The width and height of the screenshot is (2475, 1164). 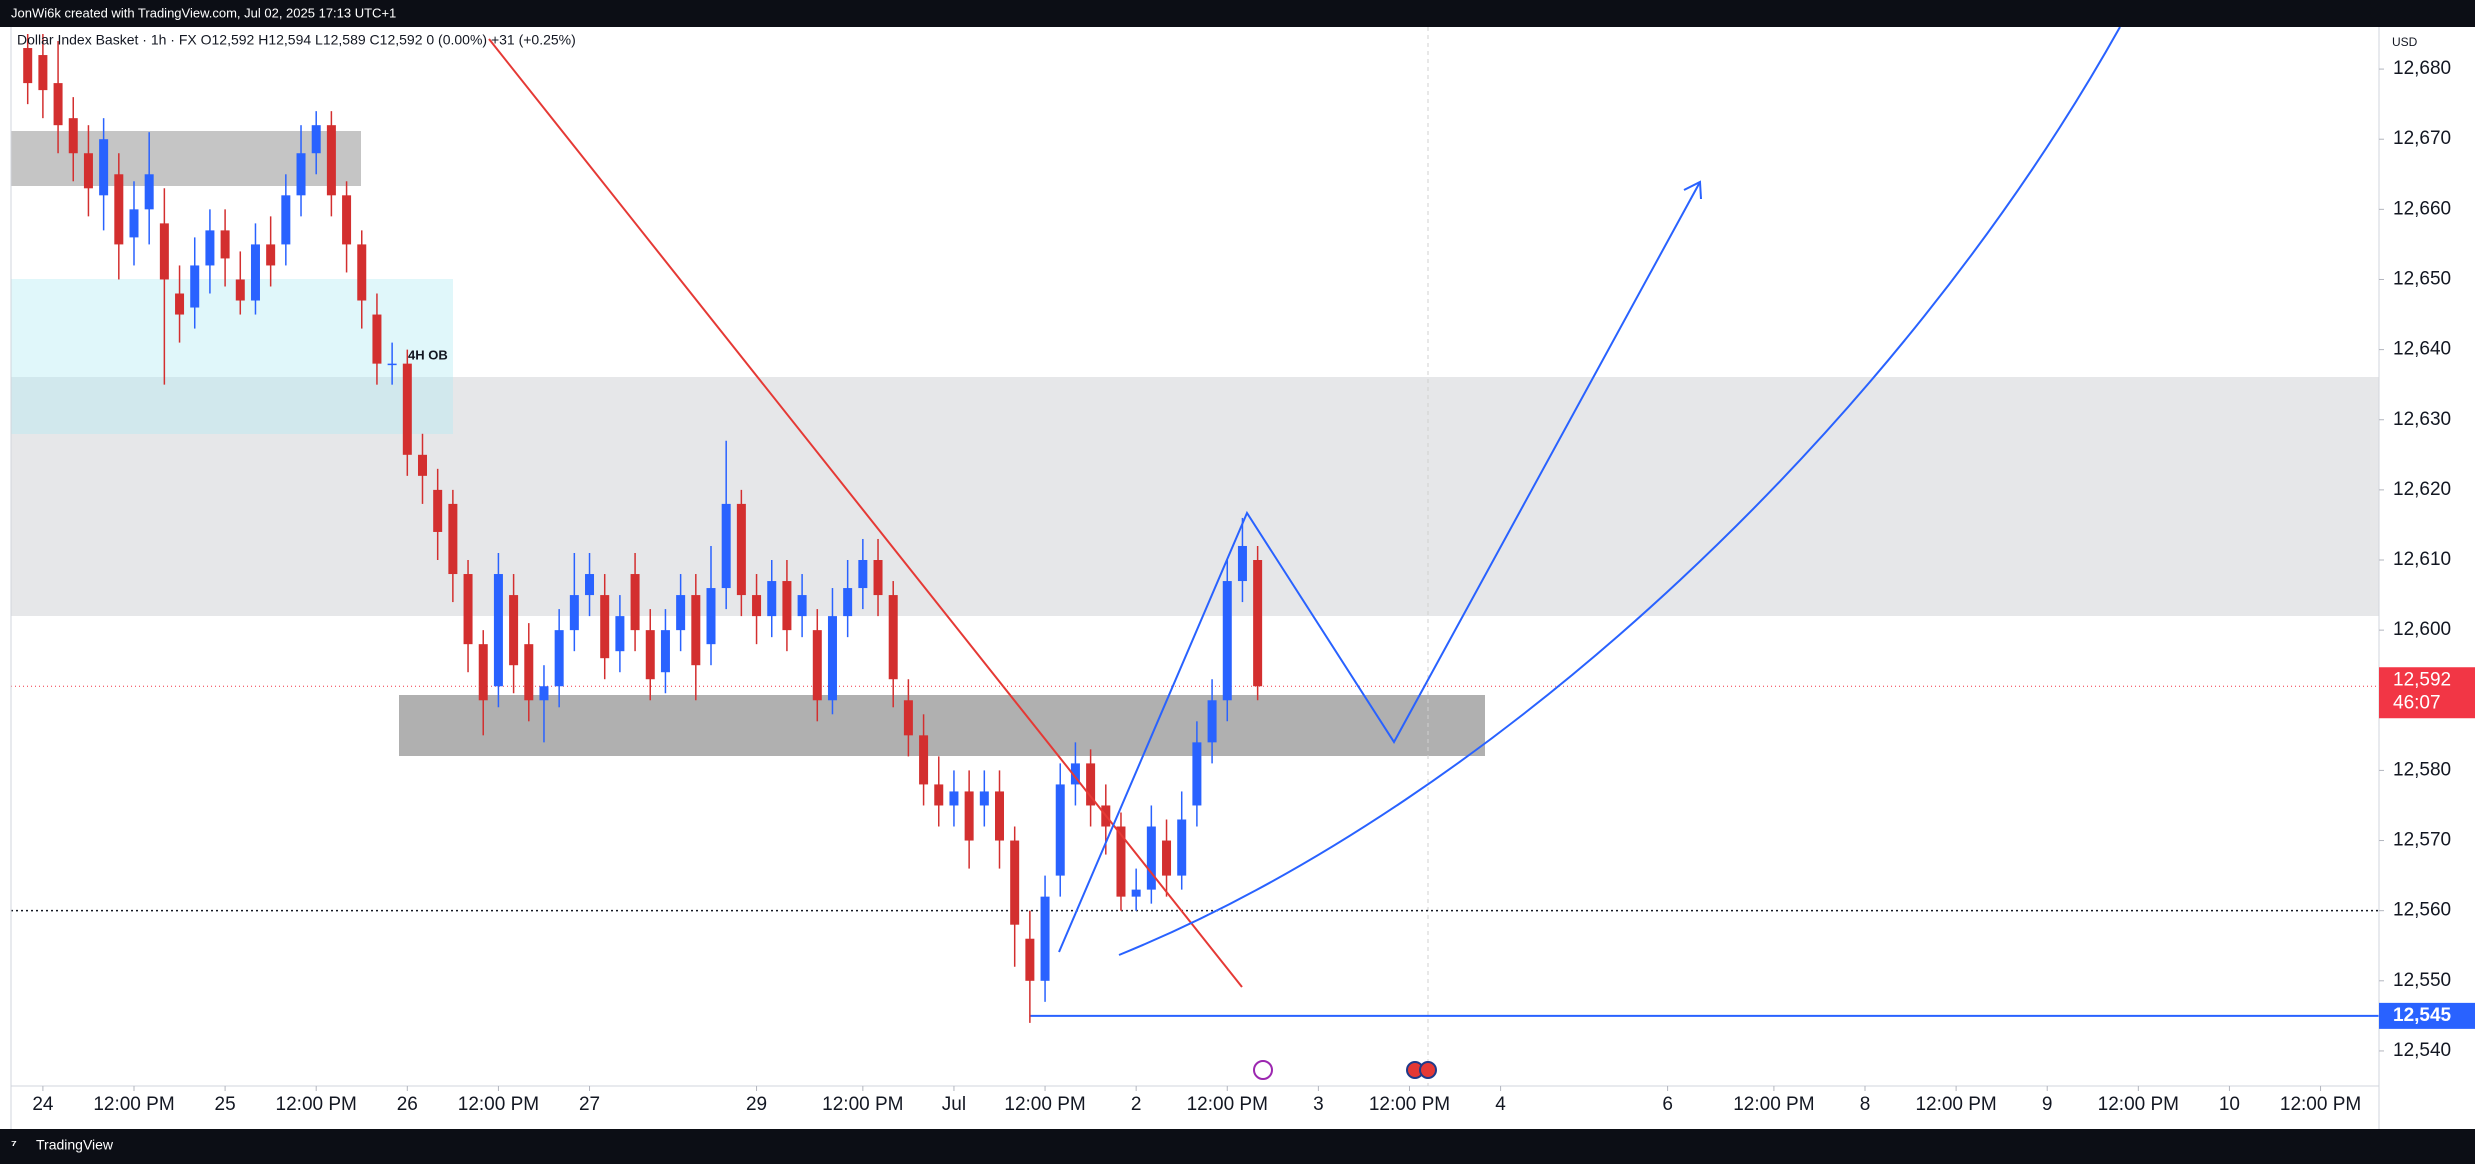 What do you see at coordinates (186, 158) in the screenshot?
I see `supply-zone` at bounding box center [186, 158].